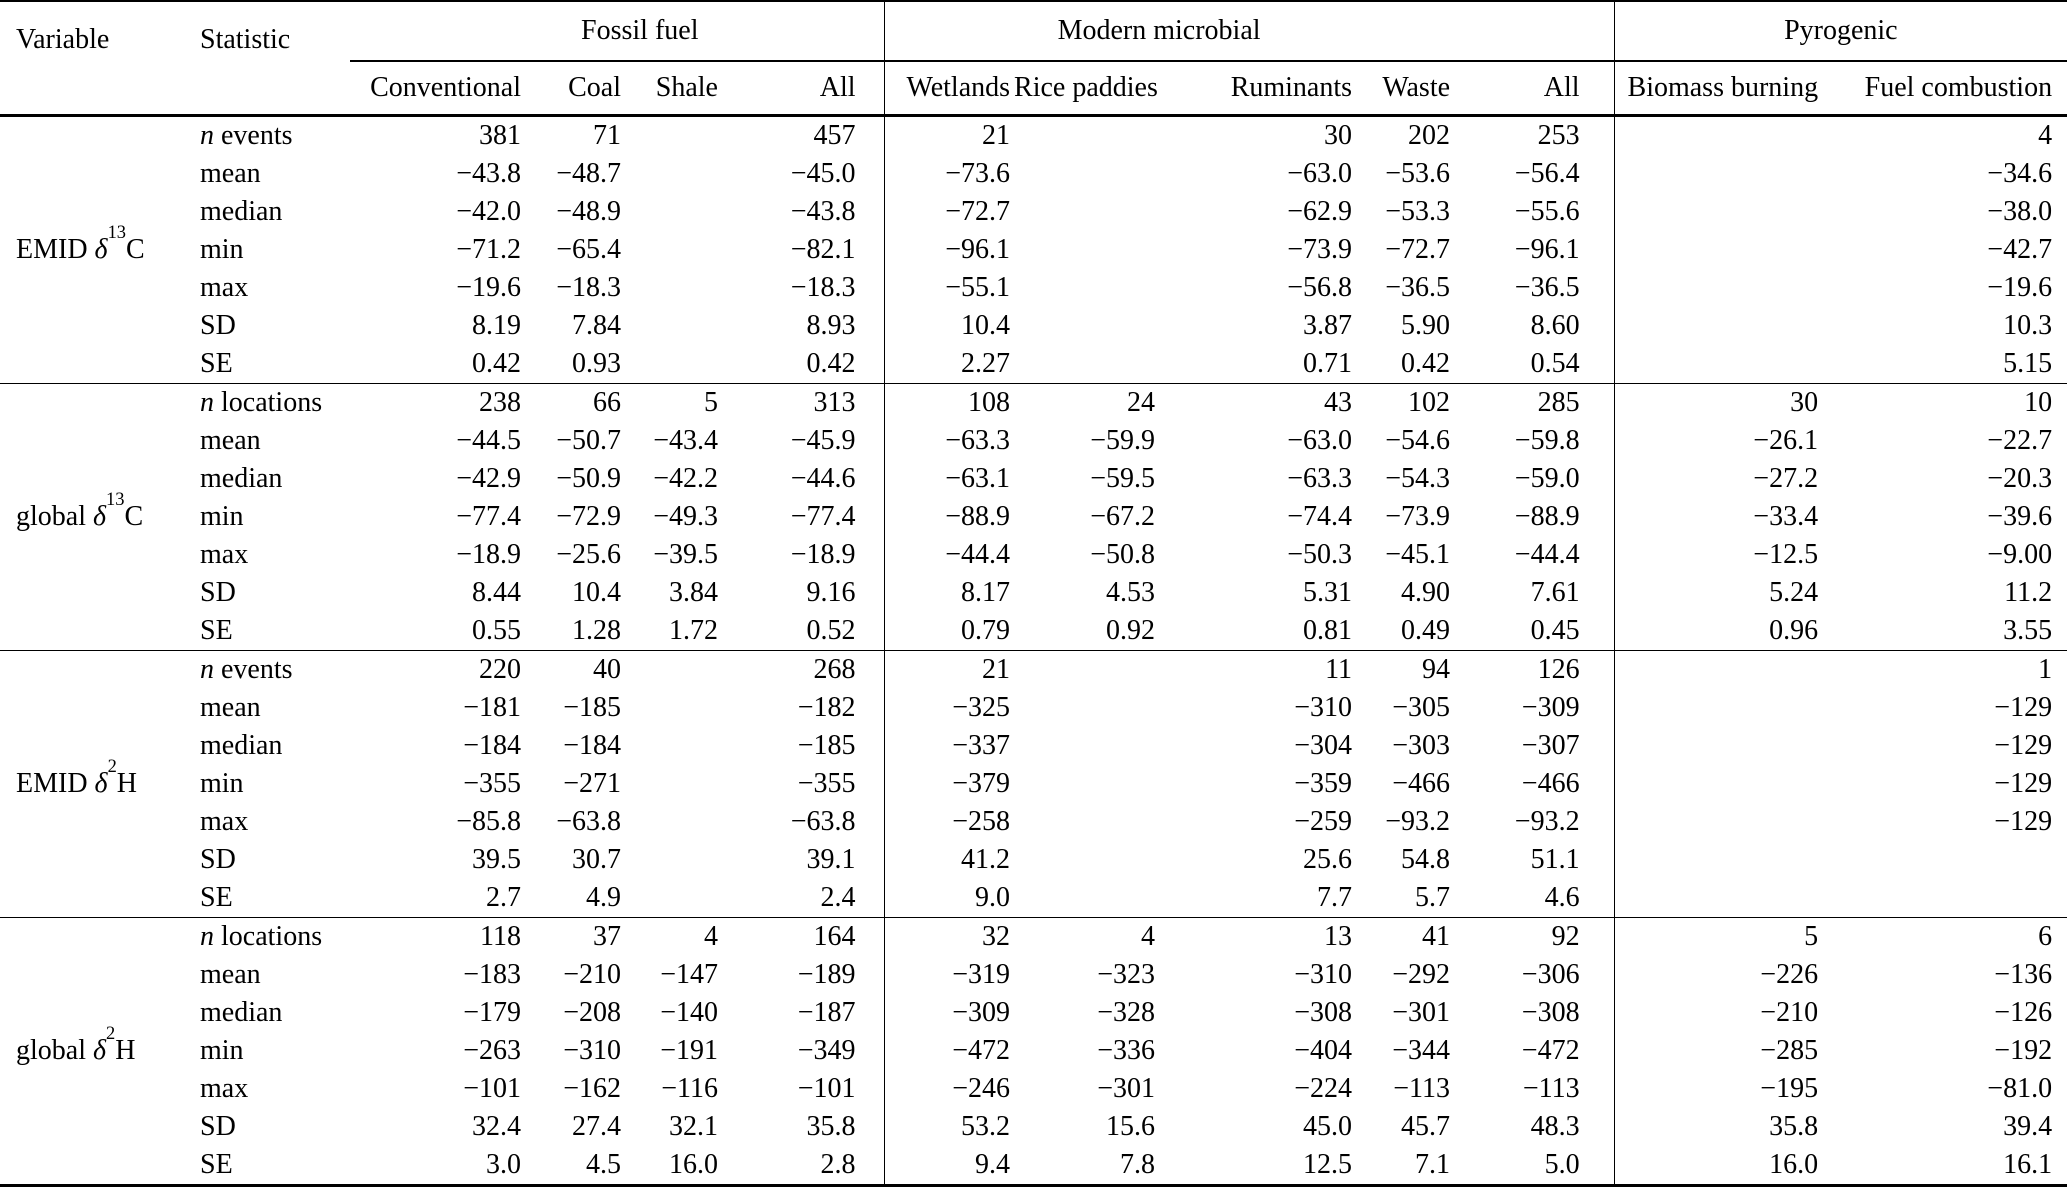 Image resolution: width=2067 pixels, height=1187 pixels. What do you see at coordinates (1258, 669) in the screenshot?
I see `table-cell: 11` at bounding box center [1258, 669].